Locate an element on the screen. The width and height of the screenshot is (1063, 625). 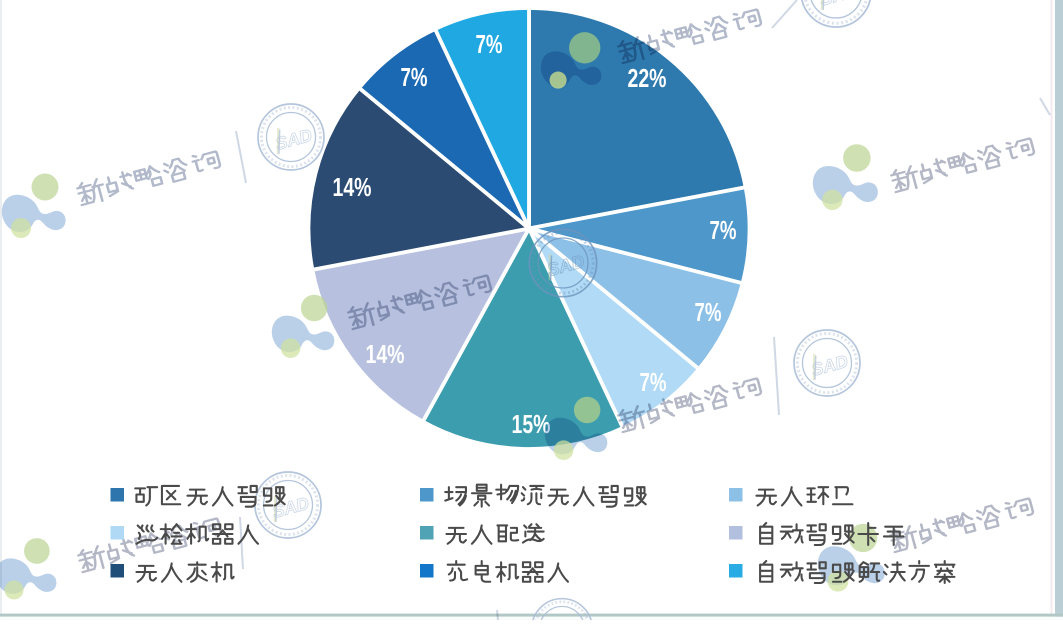
svg-text: 22% is located at coordinates (647, 79).